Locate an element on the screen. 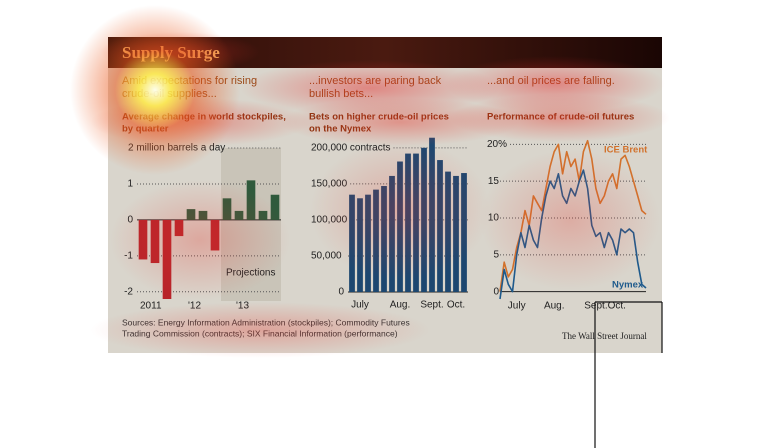 The height and width of the screenshot is (448, 770). y-tick-label: -2 is located at coordinates (128, 291).